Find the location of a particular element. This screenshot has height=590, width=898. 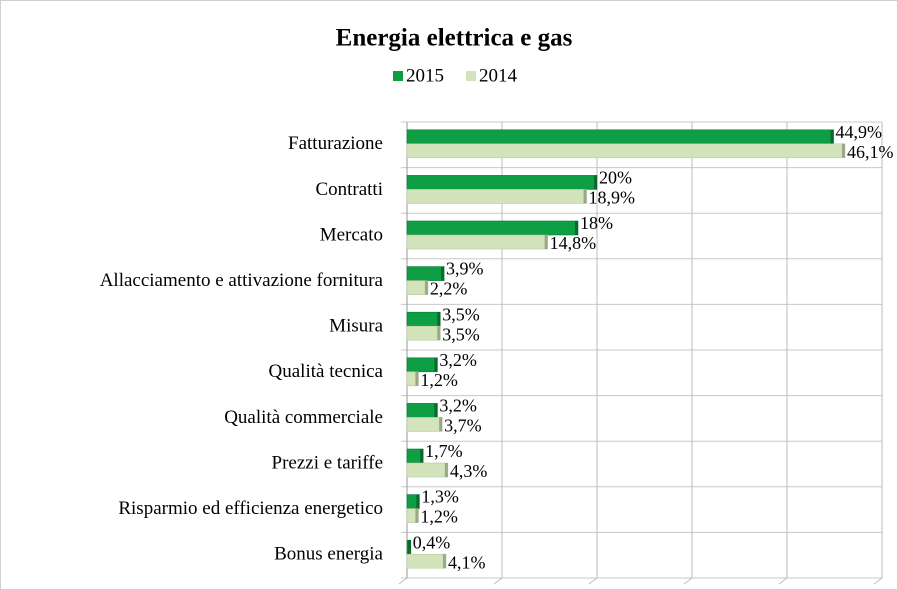

data-label: 4,1% is located at coordinates (467, 562).